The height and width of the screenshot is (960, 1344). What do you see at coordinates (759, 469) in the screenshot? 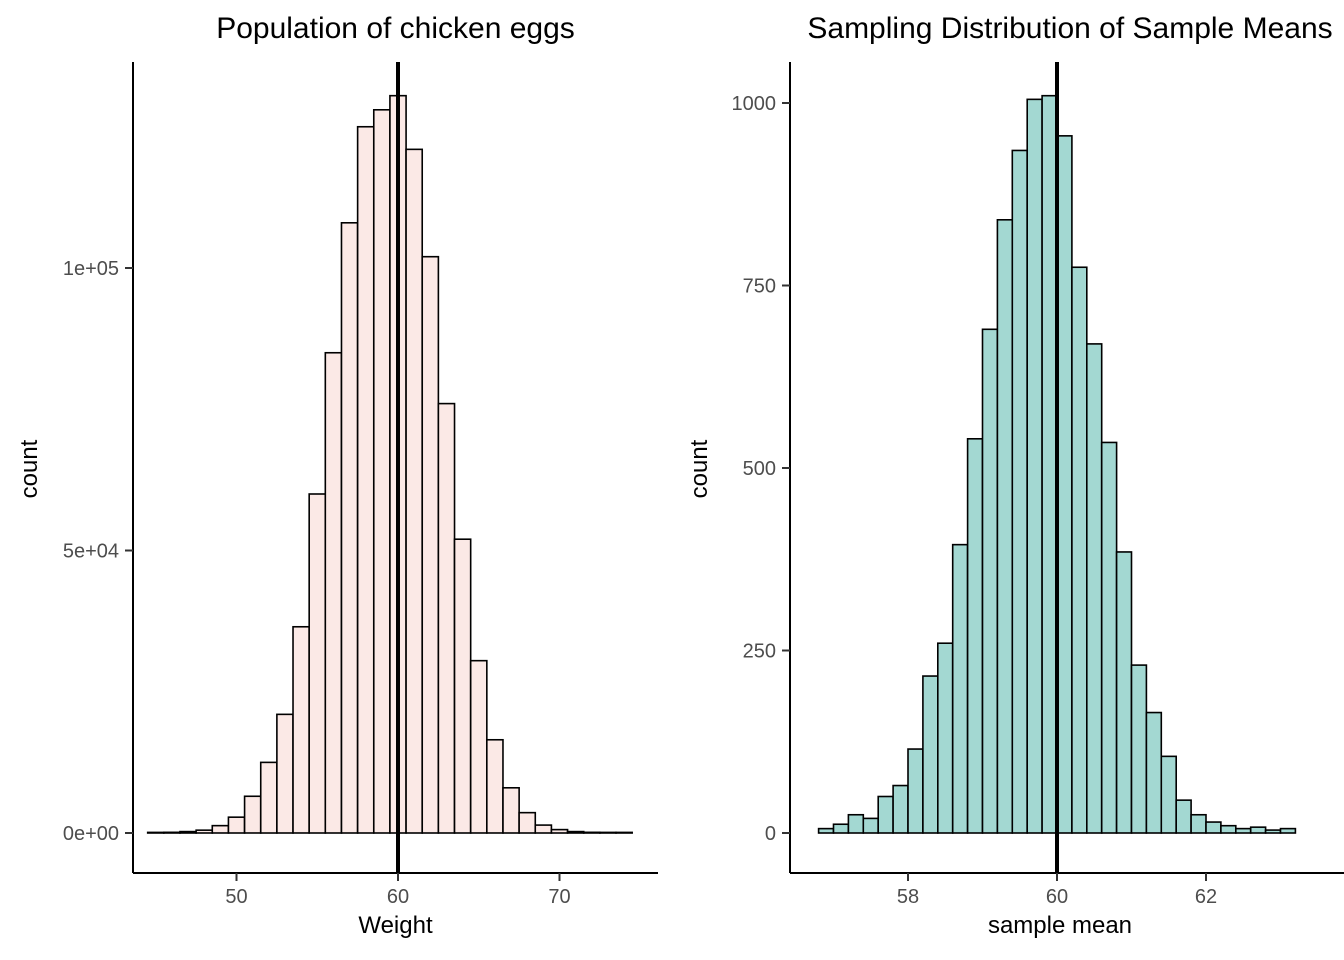
I see `y-tick-label: 500` at bounding box center [759, 469].